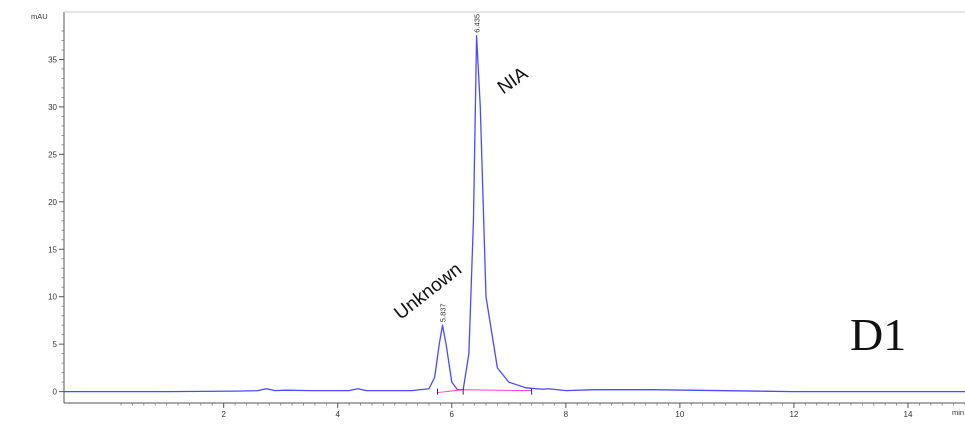 The width and height of the screenshot is (965, 425). I want to click on panel-label: D1, so click(878, 334).